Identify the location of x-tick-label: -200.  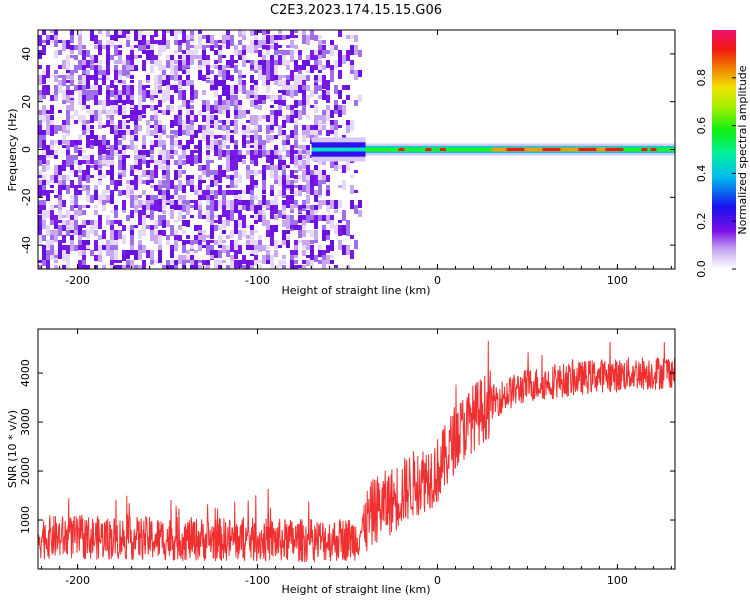
(77, 280).